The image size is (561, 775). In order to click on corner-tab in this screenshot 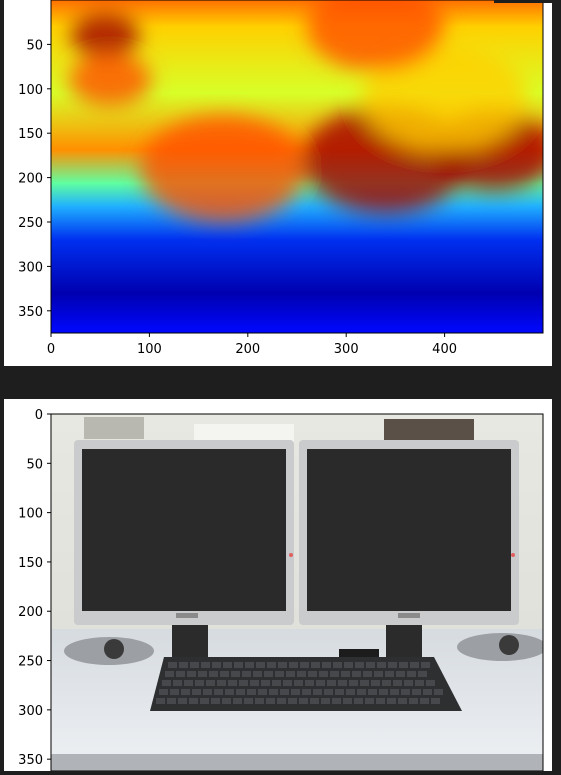, I will do `click(525, 1)`.